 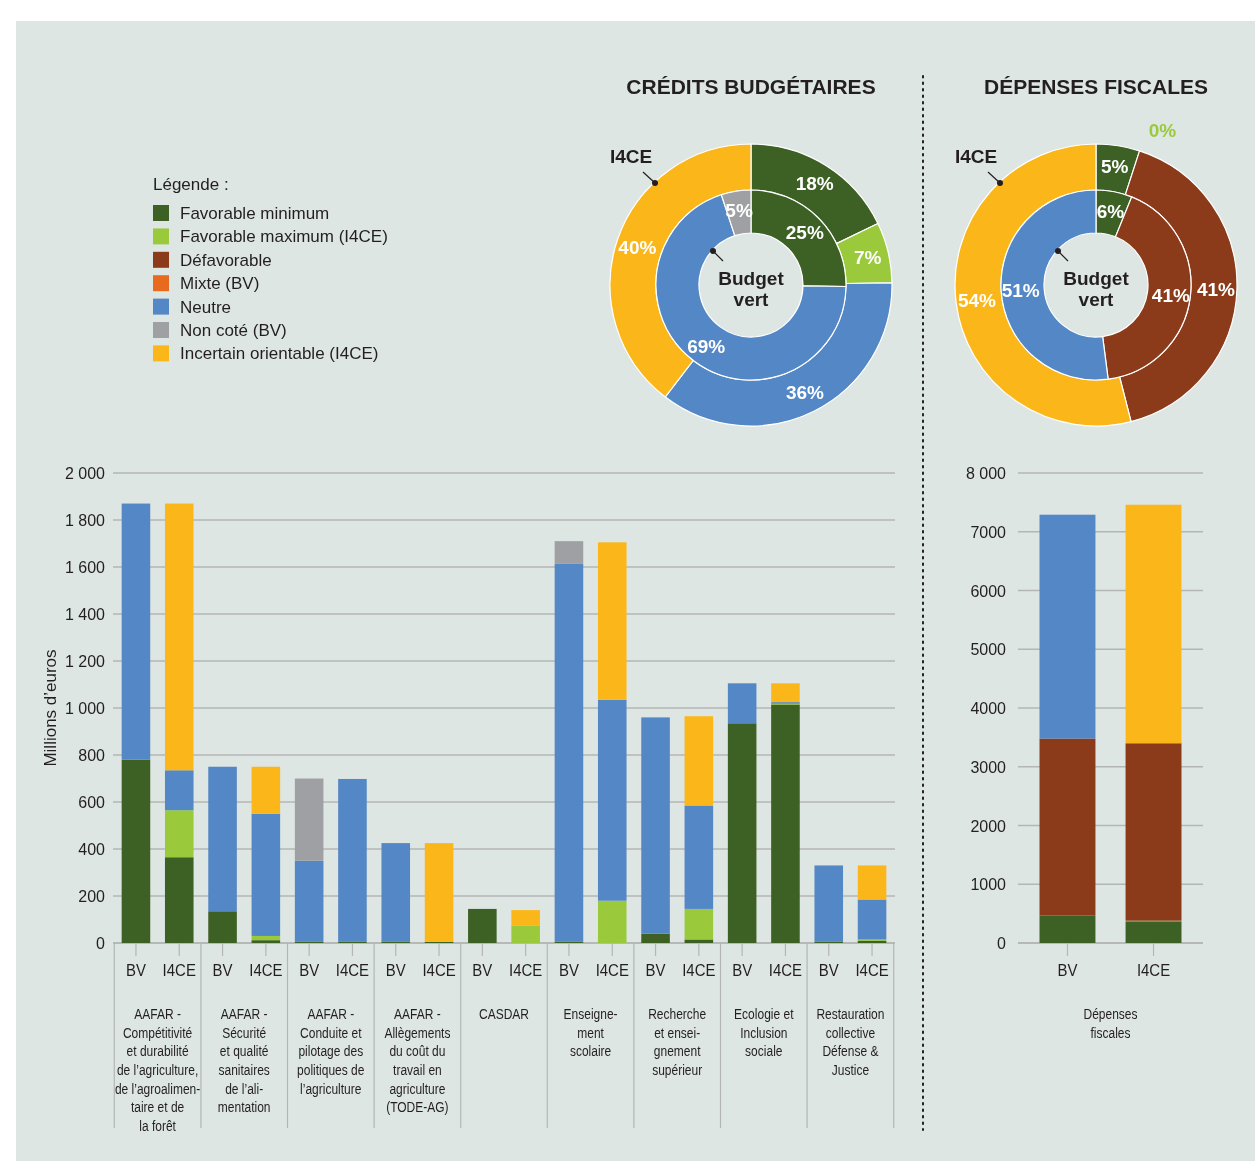 What do you see at coordinates (988, 885) in the screenshot?
I see `y-tick-label: 1000` at bounding box center [988, 885].